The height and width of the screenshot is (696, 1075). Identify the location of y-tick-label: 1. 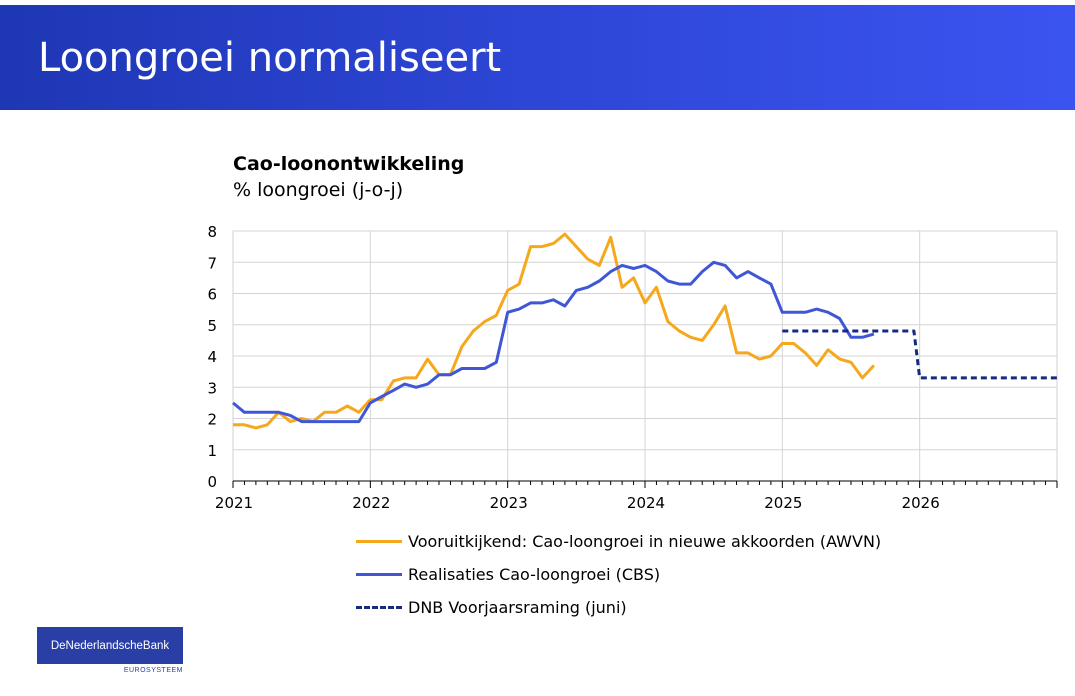
(212, 451).